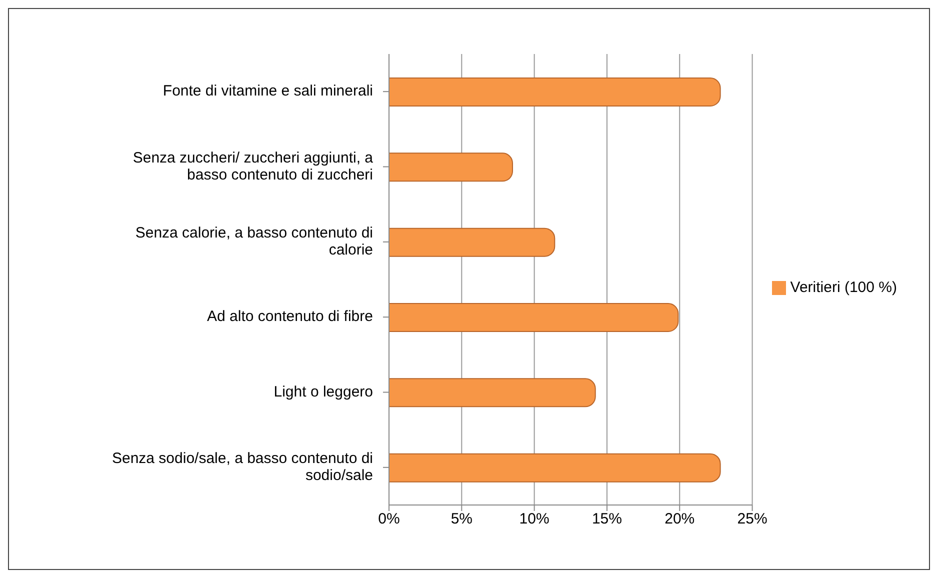 This screenshot has width=936, height=577. What do you see at coordinates (253, 166) in the screenshot?
I see `y-tick-label: Senza zuccheri/ zuccheri aggiunti, a basso contenuto di zuccheri` at bounding box center [253, 166].